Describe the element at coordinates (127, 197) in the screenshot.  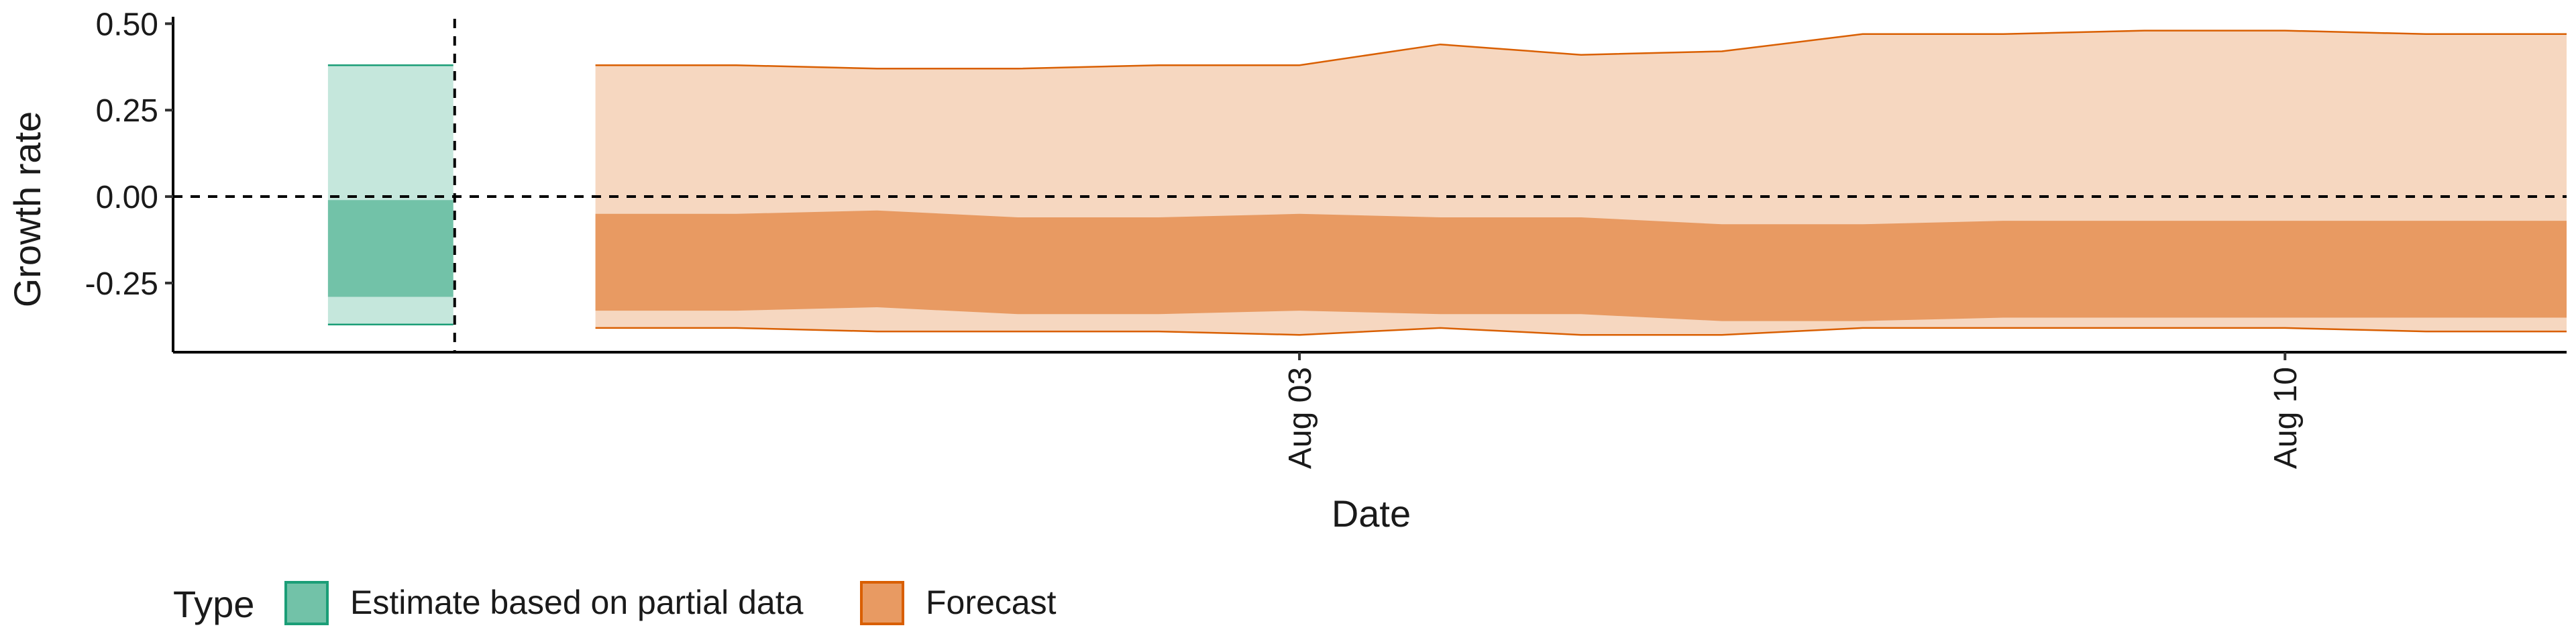
I see `y-tick-label: 0.00` at that location.